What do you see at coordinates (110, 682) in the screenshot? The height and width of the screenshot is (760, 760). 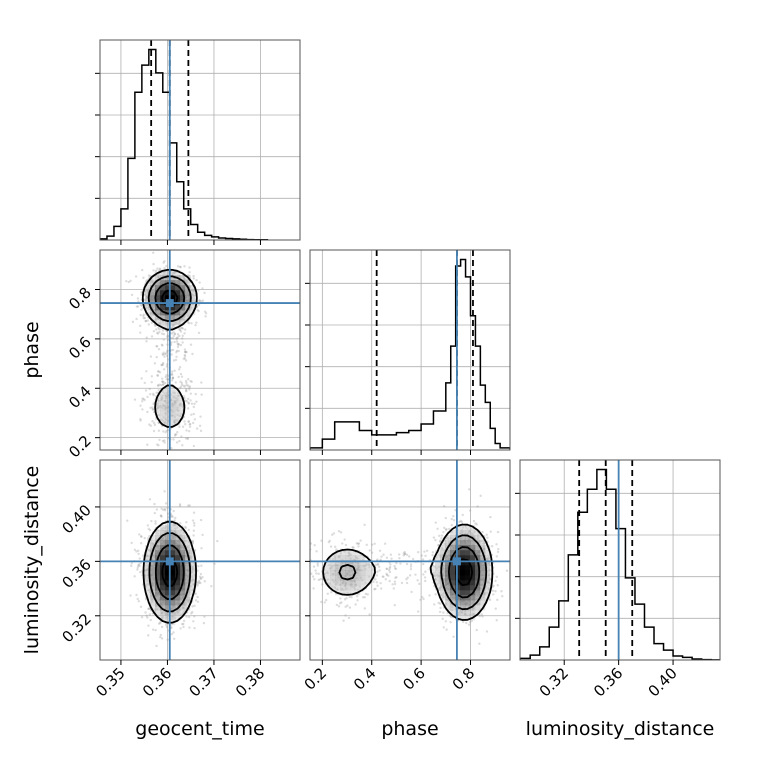 I see `x-tick-label: 0.35` at bounding box center [110, 682].